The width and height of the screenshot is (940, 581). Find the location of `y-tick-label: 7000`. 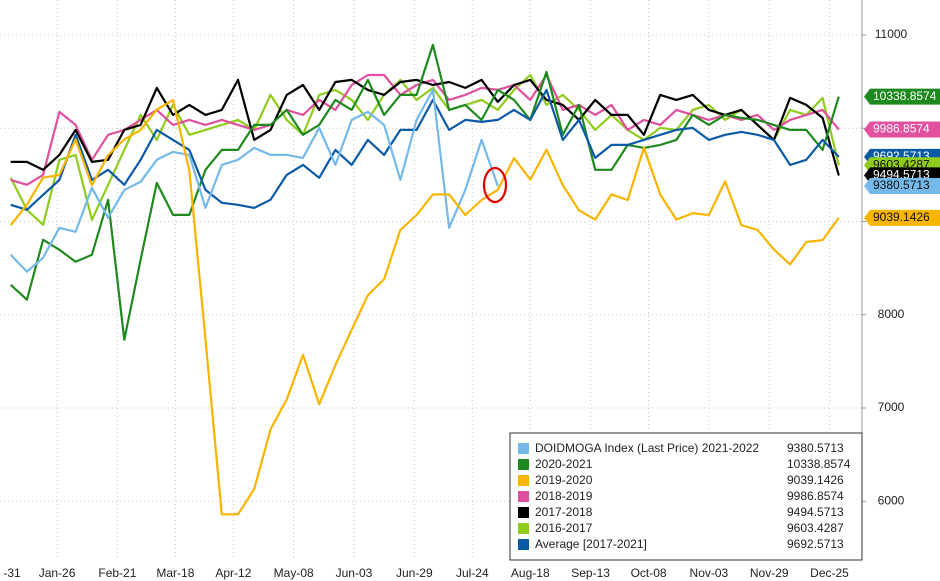

y-tick-label: 7000 is located at coordinates (891, 407).